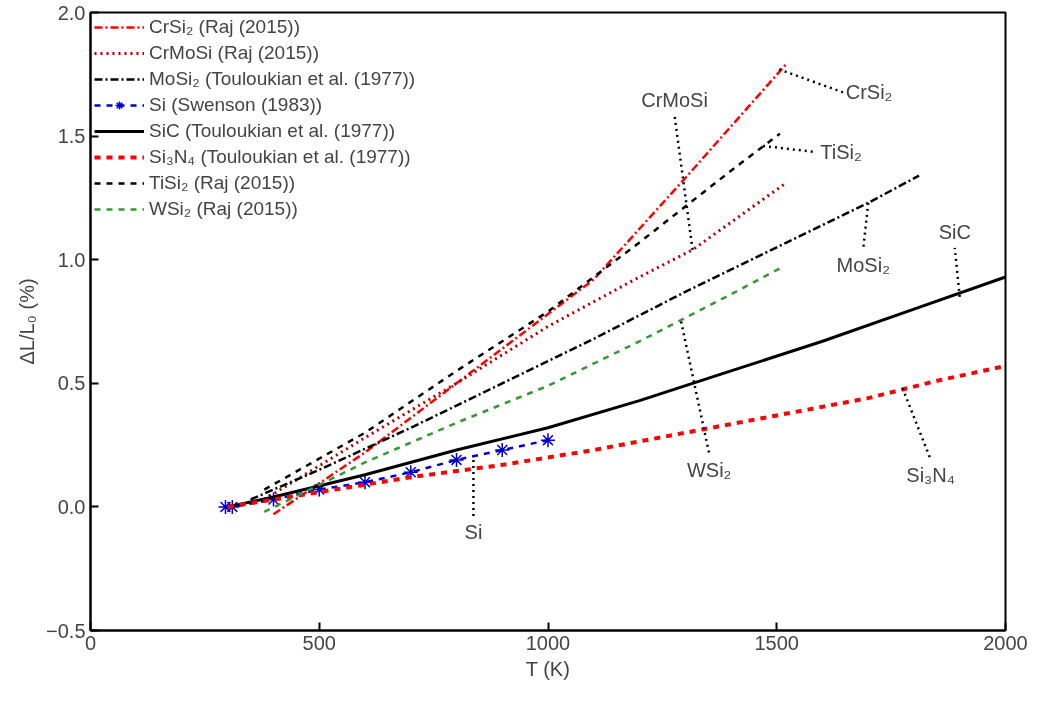 Image resolution: width=1038 pixels, height=707 pixels. What do you see at coordinates (841, 151) in the screenshot?
I see `annotation: TiSi₂` at bounding box center [841, 151].